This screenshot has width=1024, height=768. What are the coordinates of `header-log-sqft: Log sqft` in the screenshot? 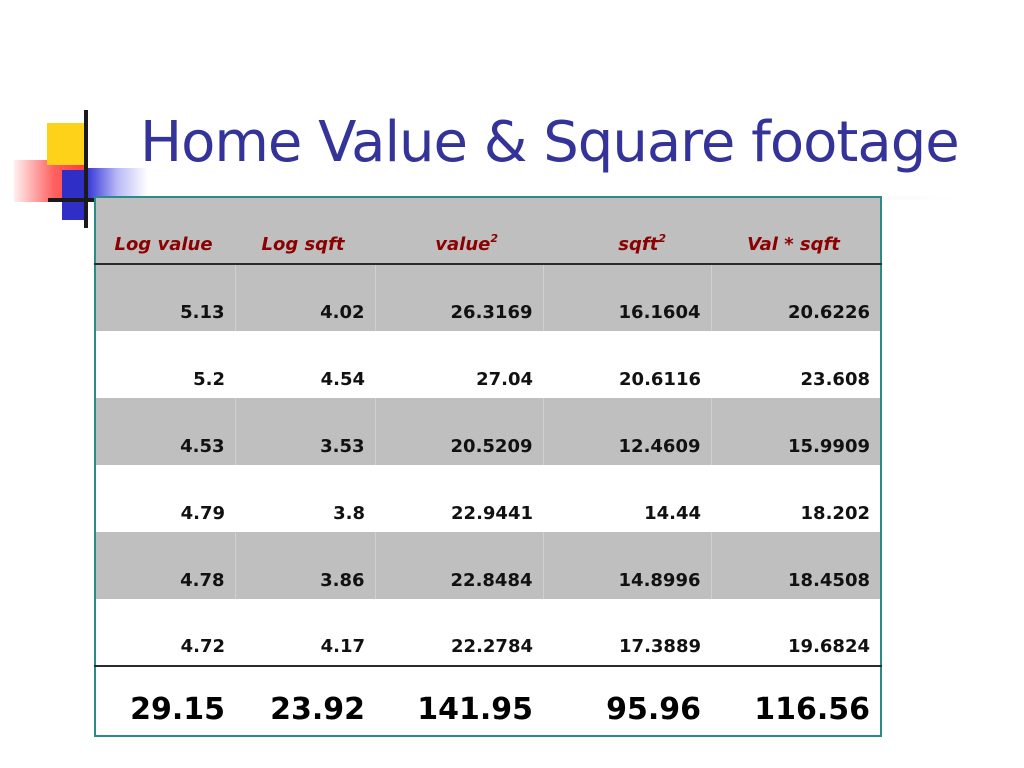 It's located at (305, 231).